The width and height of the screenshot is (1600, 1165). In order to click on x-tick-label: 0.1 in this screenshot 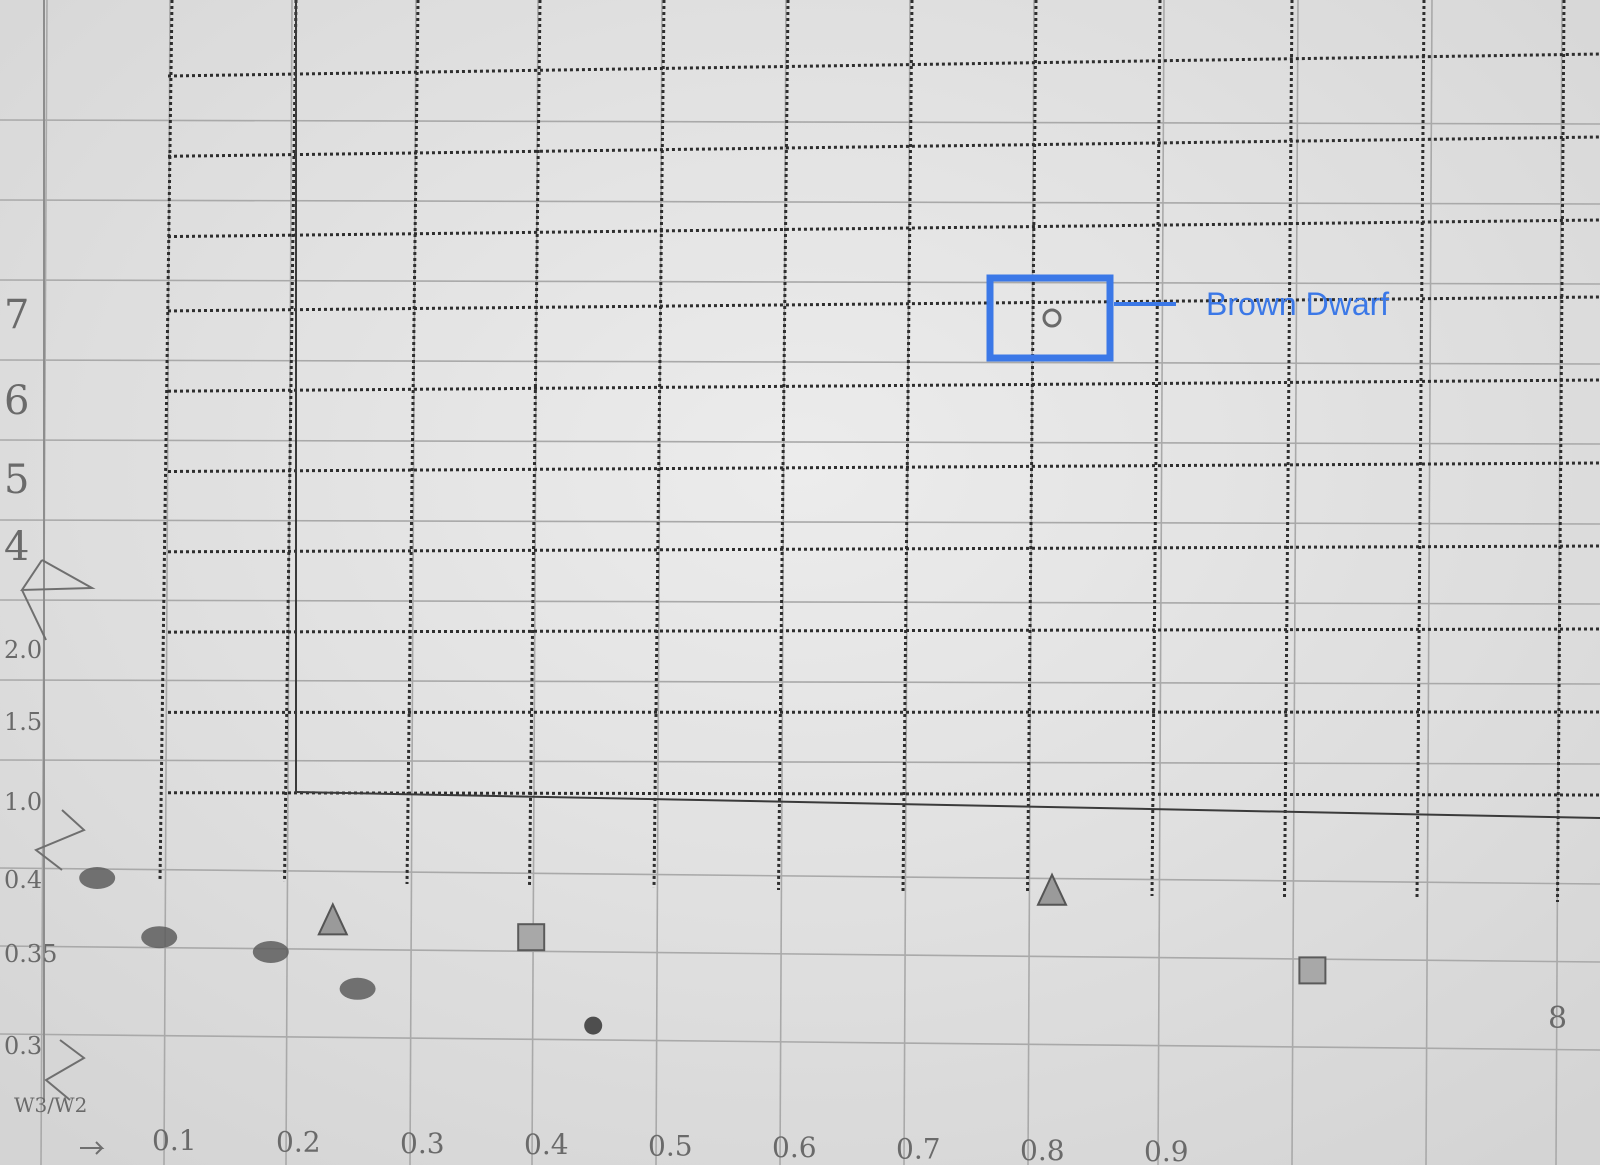, I will do `click(174, 1140)`.